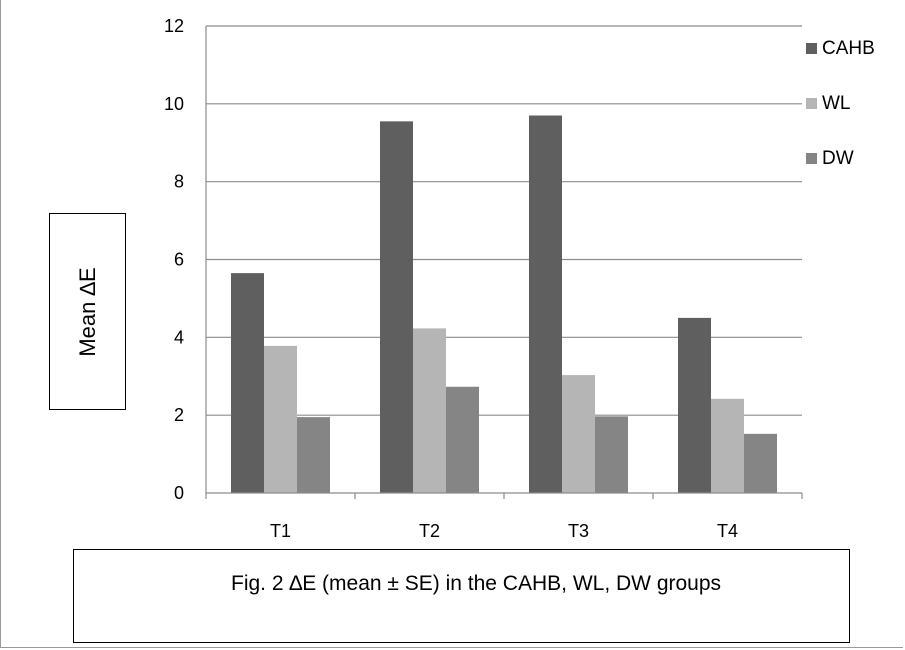 This screenshot has height=650, width=905. I want to click on y-tick-label: 8, so click(179, 182).